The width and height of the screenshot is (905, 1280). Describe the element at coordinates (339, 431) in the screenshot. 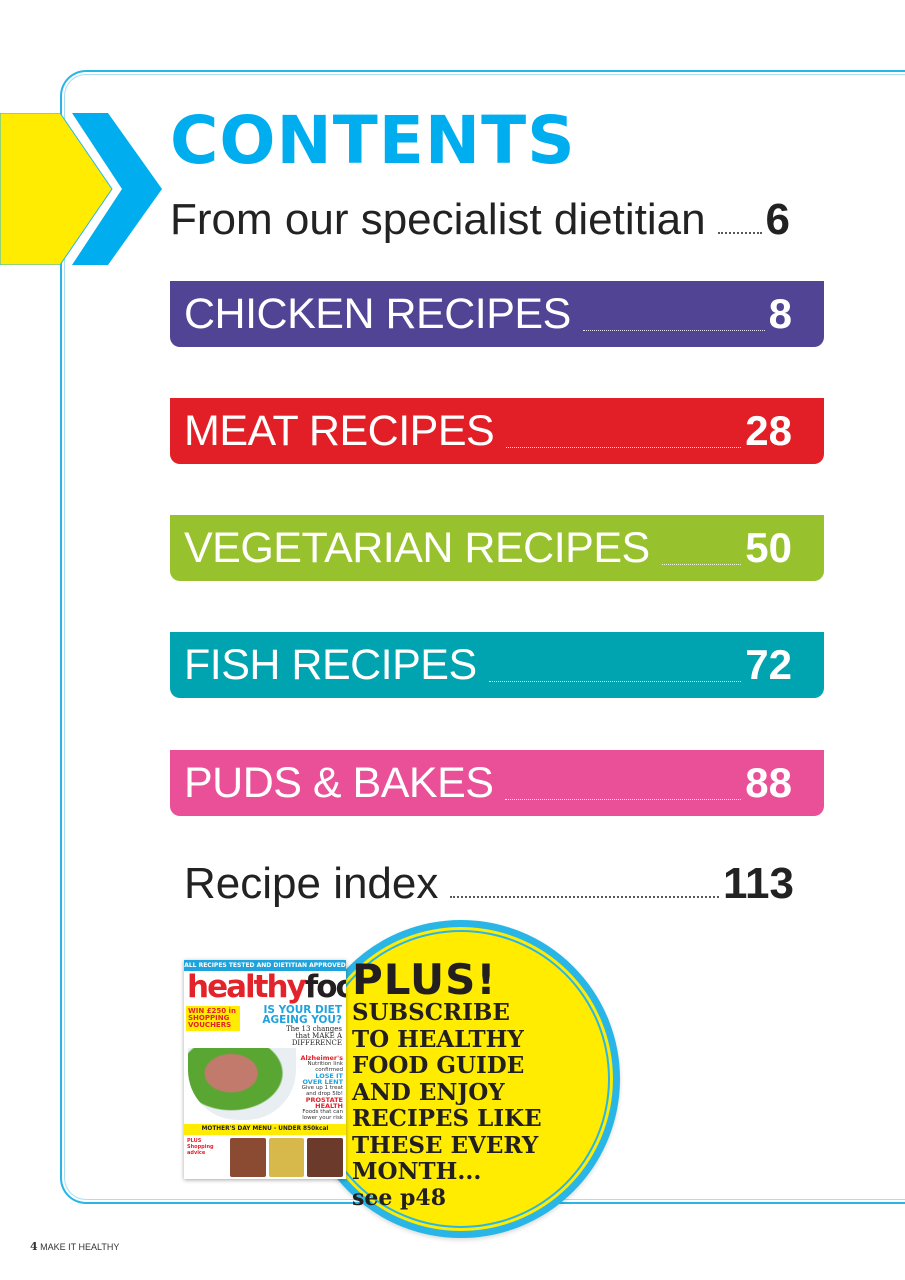

I see `section-label: MEAT RECIPES` at that location.